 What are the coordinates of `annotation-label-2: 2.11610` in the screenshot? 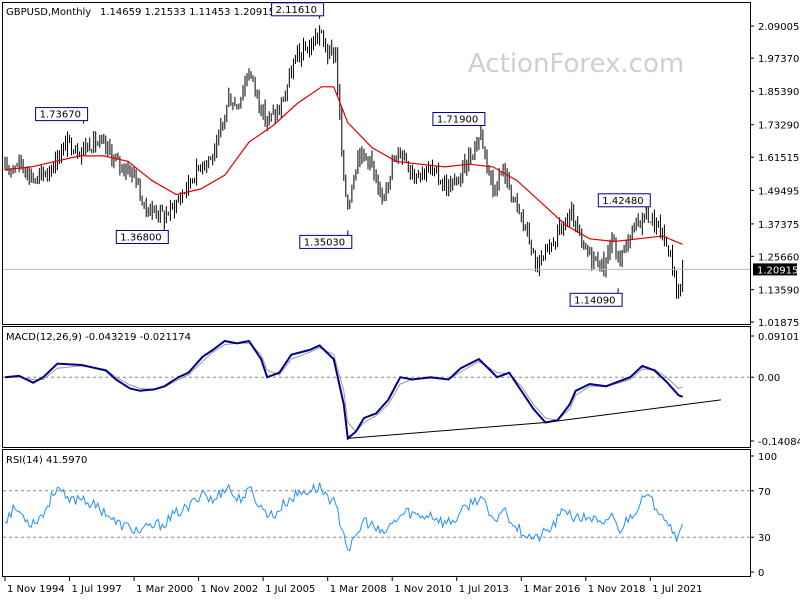 It's located at (296, 10).